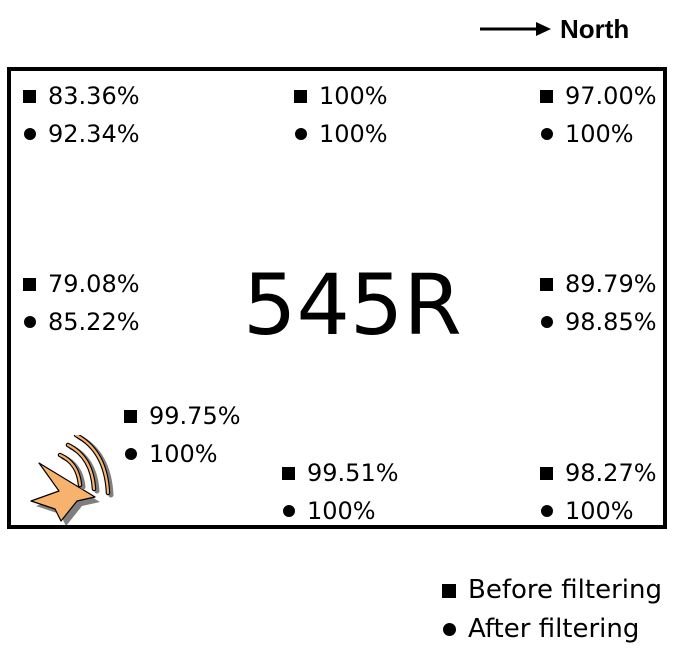 This screenshot has height=666, width=680. I want to click on after-value: 98.85%, so click(611, 322).